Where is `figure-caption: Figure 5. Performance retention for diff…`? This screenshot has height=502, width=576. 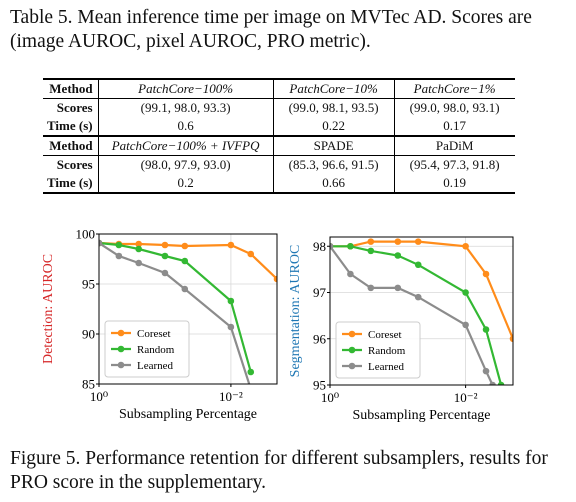
figure-caption: Figure 5. Performance retention for diff… is located at coordinates (279, 470).